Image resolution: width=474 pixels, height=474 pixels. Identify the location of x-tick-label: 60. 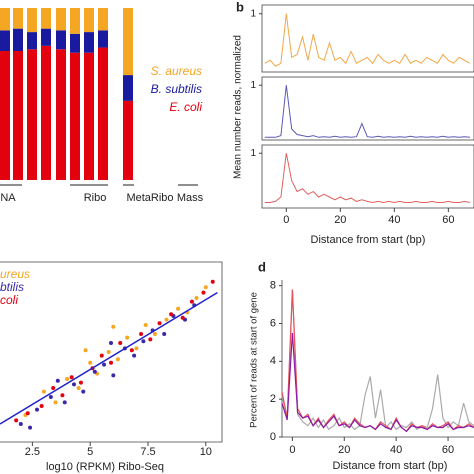
(448, 450).